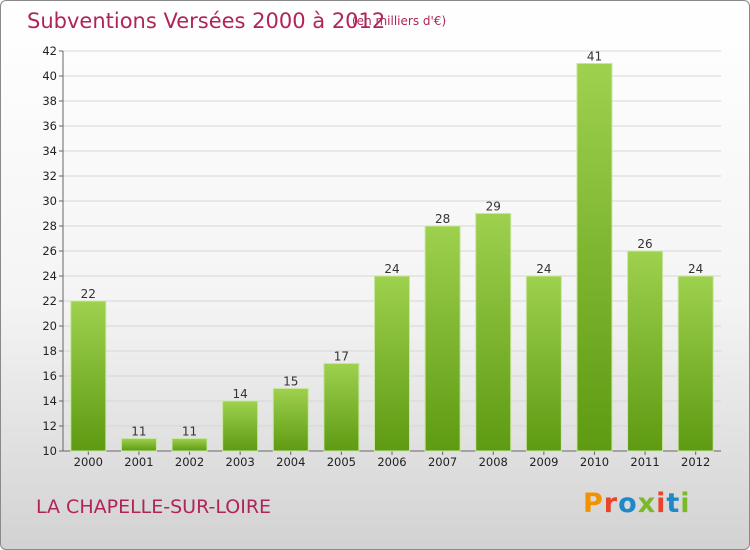  I want to click on y-tick-label: 38, so click(49, 101).